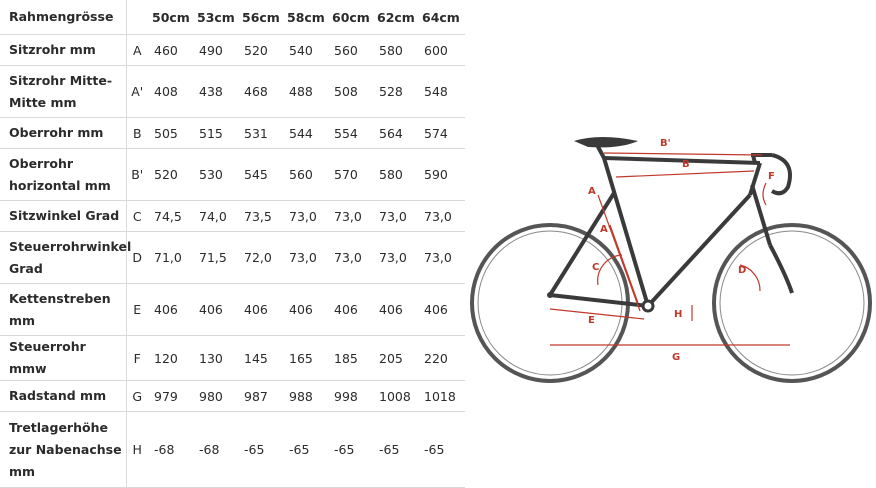  I want to click on table-cell: 490, so click(215, 50).